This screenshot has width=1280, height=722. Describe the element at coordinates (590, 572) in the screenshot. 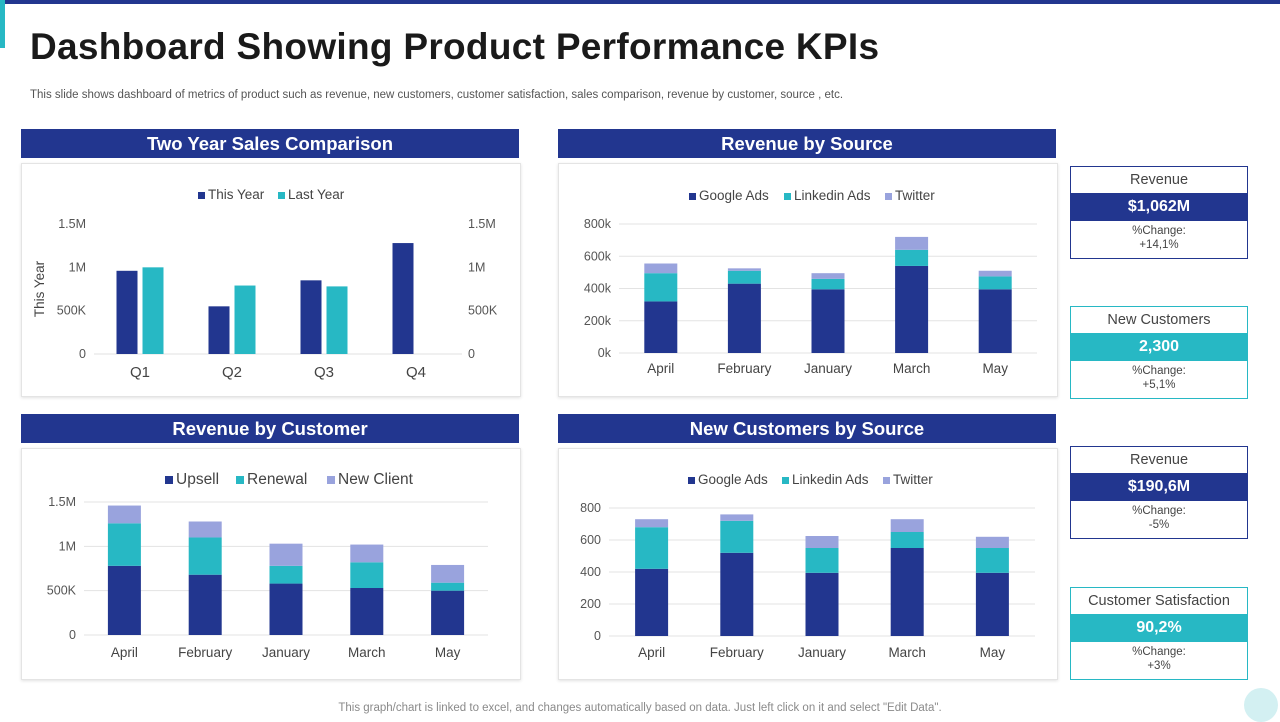

I see `y-tick-label: 400` at that location.